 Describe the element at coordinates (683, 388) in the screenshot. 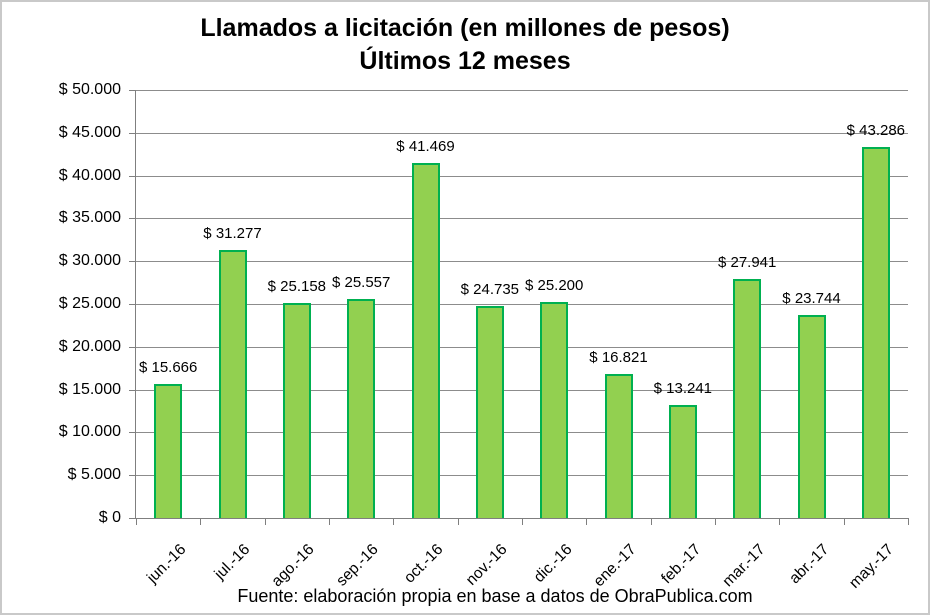

I see `bar-value-label: $ 13.241` at that location.